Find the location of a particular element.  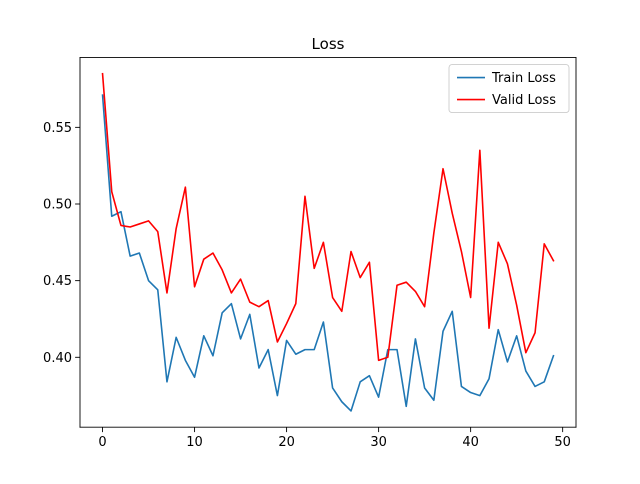

legend-label-train-loss: Train Loss is located at coordinates (523, 78).